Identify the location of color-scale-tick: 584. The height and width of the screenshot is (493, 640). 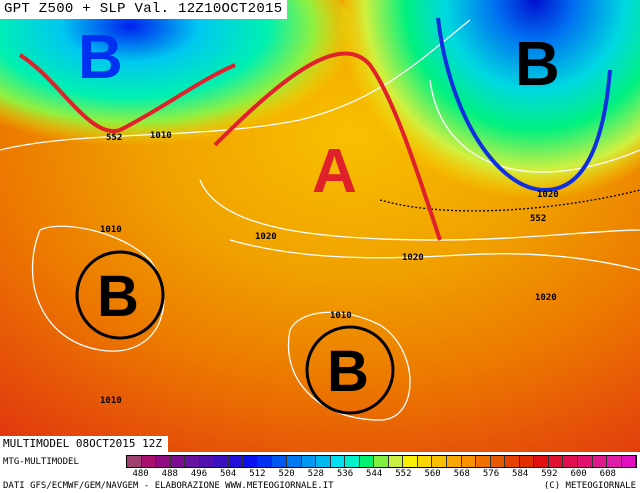
(520, 474).